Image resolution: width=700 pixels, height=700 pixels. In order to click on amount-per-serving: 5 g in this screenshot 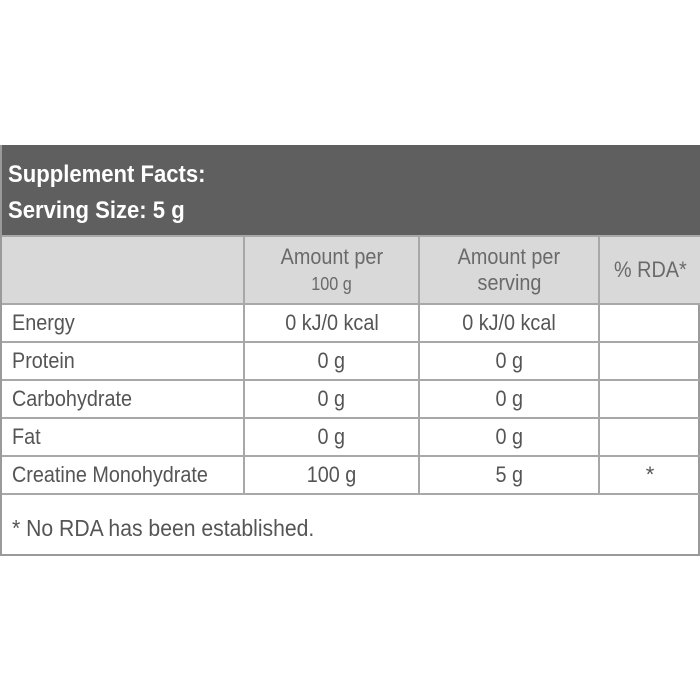, I will do `click(509, 475)`.